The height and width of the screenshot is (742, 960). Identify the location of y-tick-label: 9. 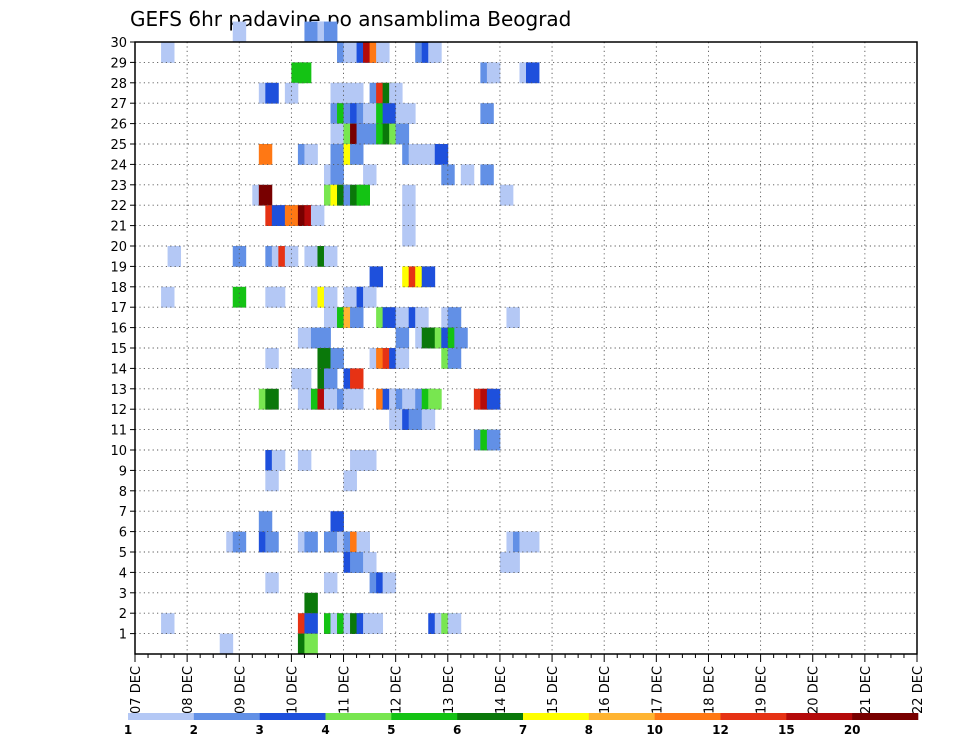
(123, 471).